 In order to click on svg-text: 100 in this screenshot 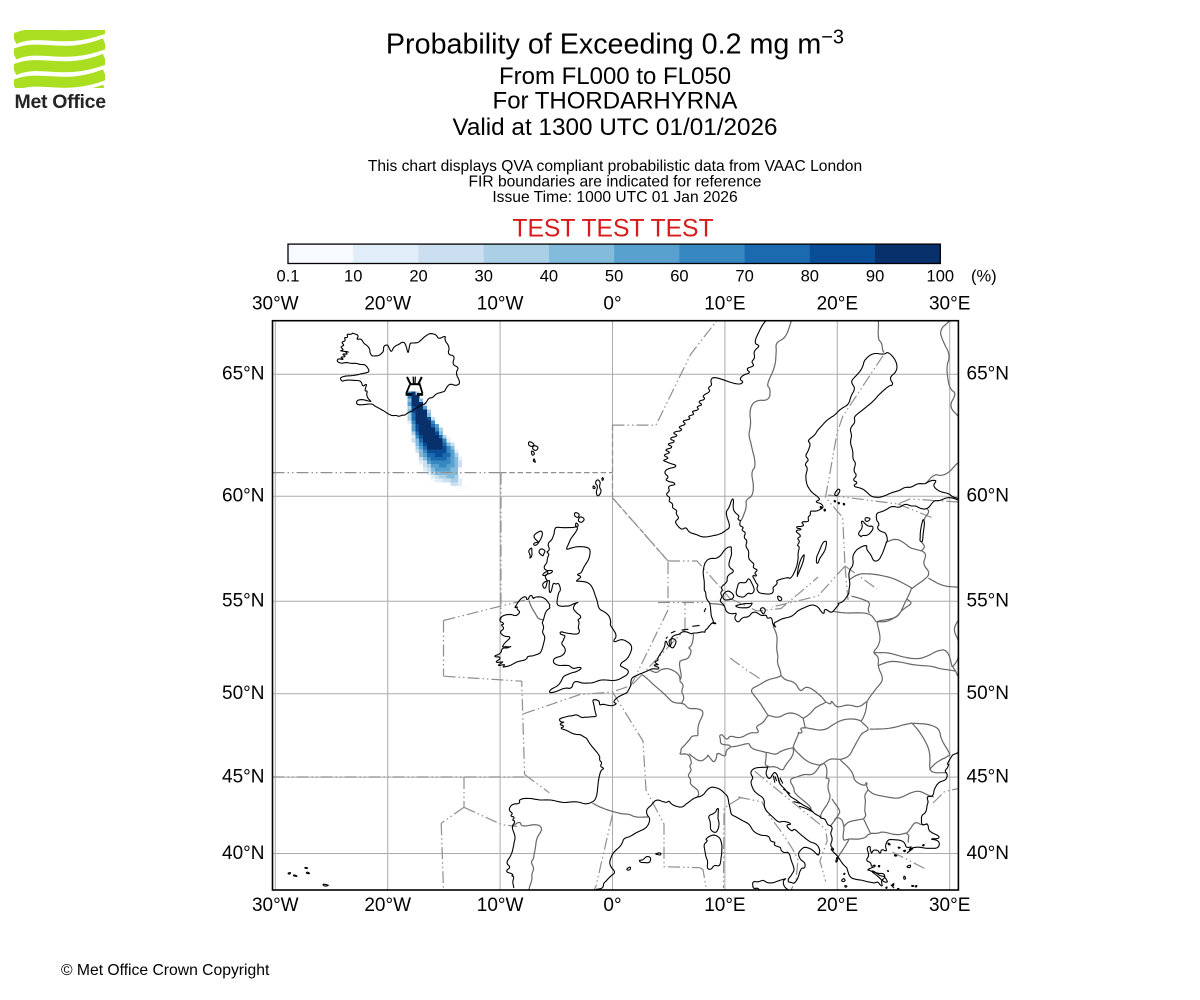, I will do `click(941, 277)`.